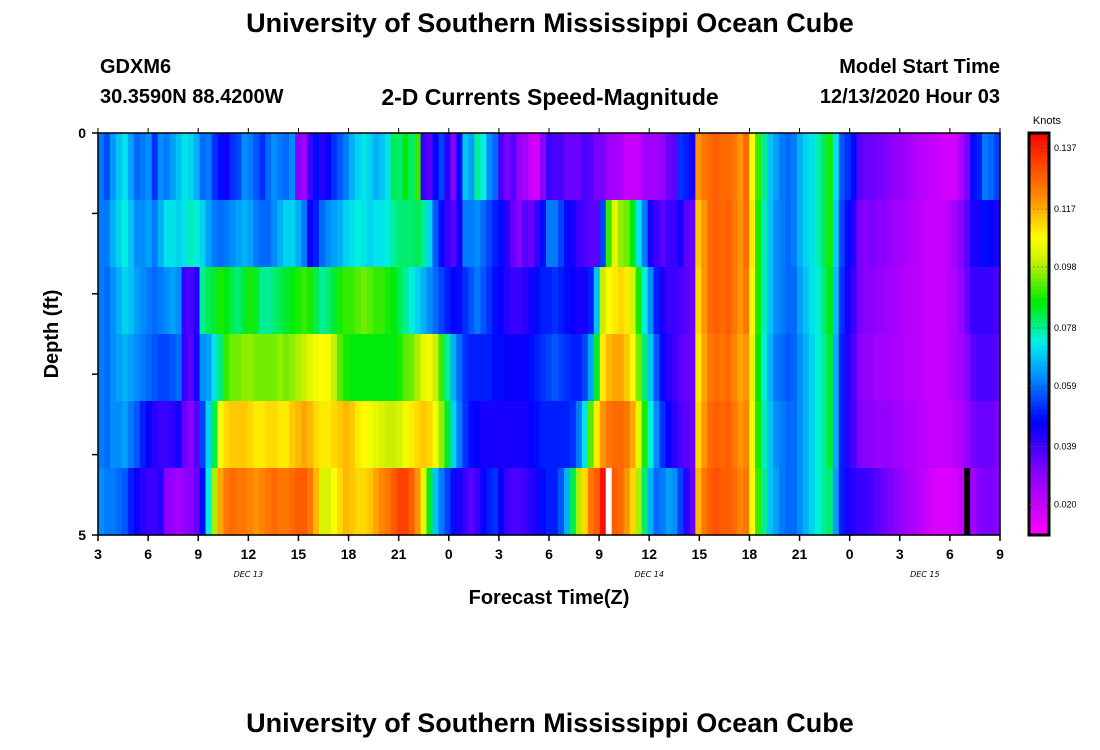  What do you see at coordinates (1052, 334) in the screenshot?
I see `colorbar: 0.137 0.117 0.098 0.078 0.059 0.039 0.020` at bounding box center [1052, 334].